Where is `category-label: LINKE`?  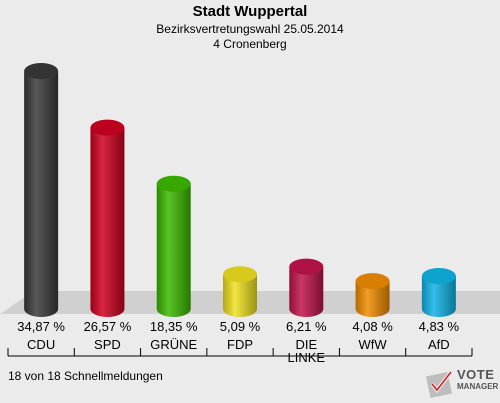
category-label: LINKE is located at coordinates (306, 357).